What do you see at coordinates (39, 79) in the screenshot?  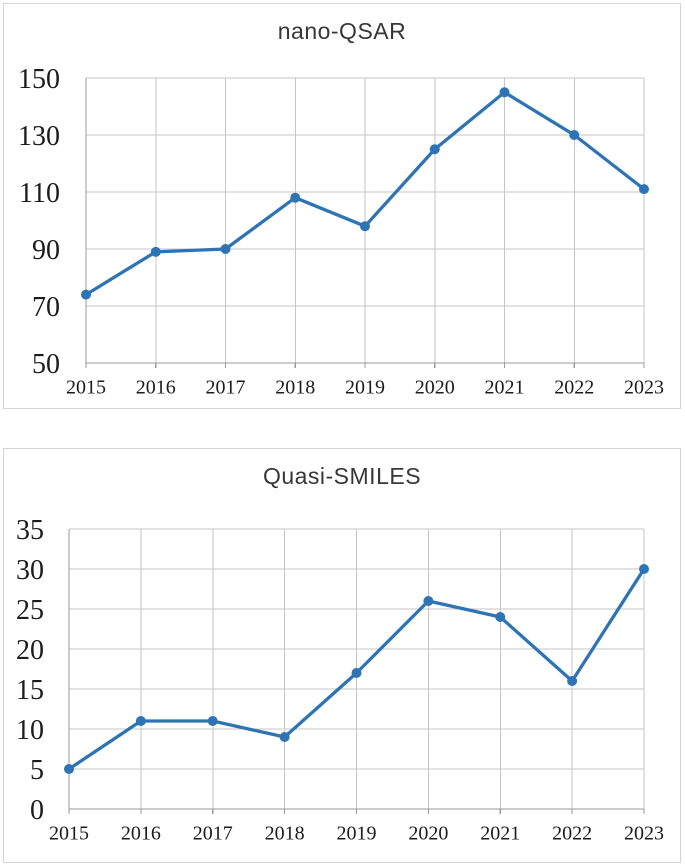 I see `y-tick-label: 150` at bounding box center [39, 79].